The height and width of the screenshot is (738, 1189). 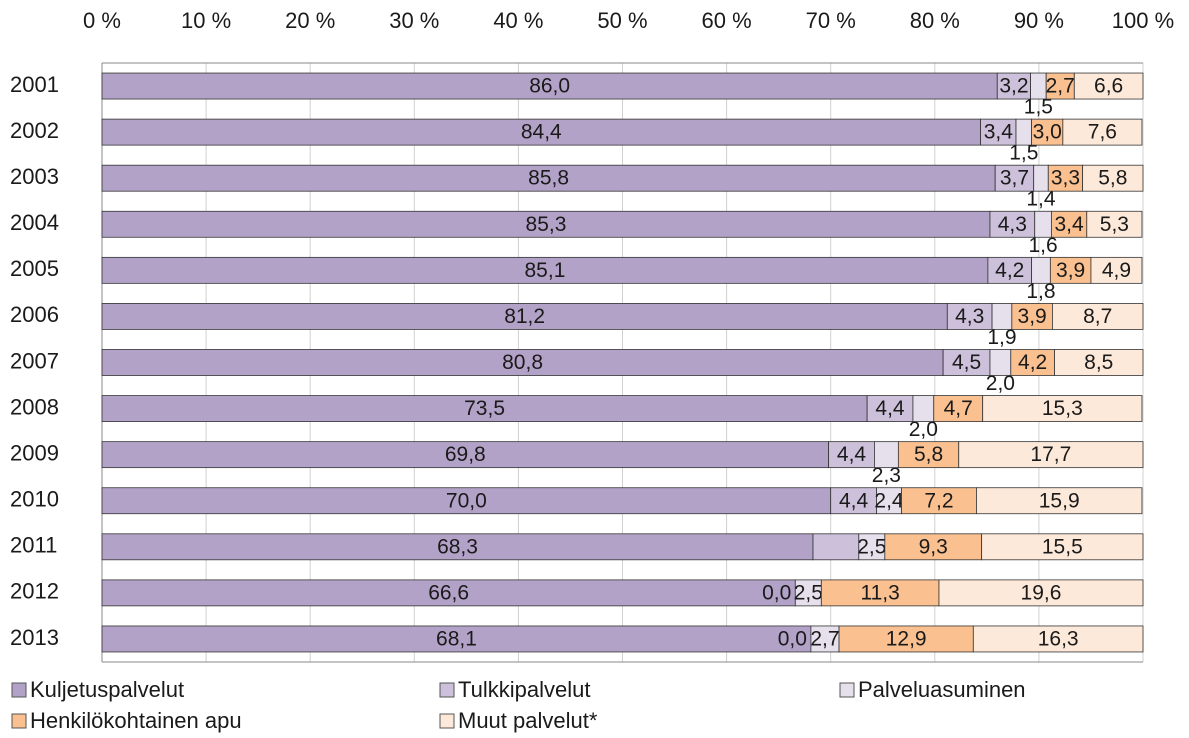 I want to click on data-label: 15,3, so click(x=1062, y=408).